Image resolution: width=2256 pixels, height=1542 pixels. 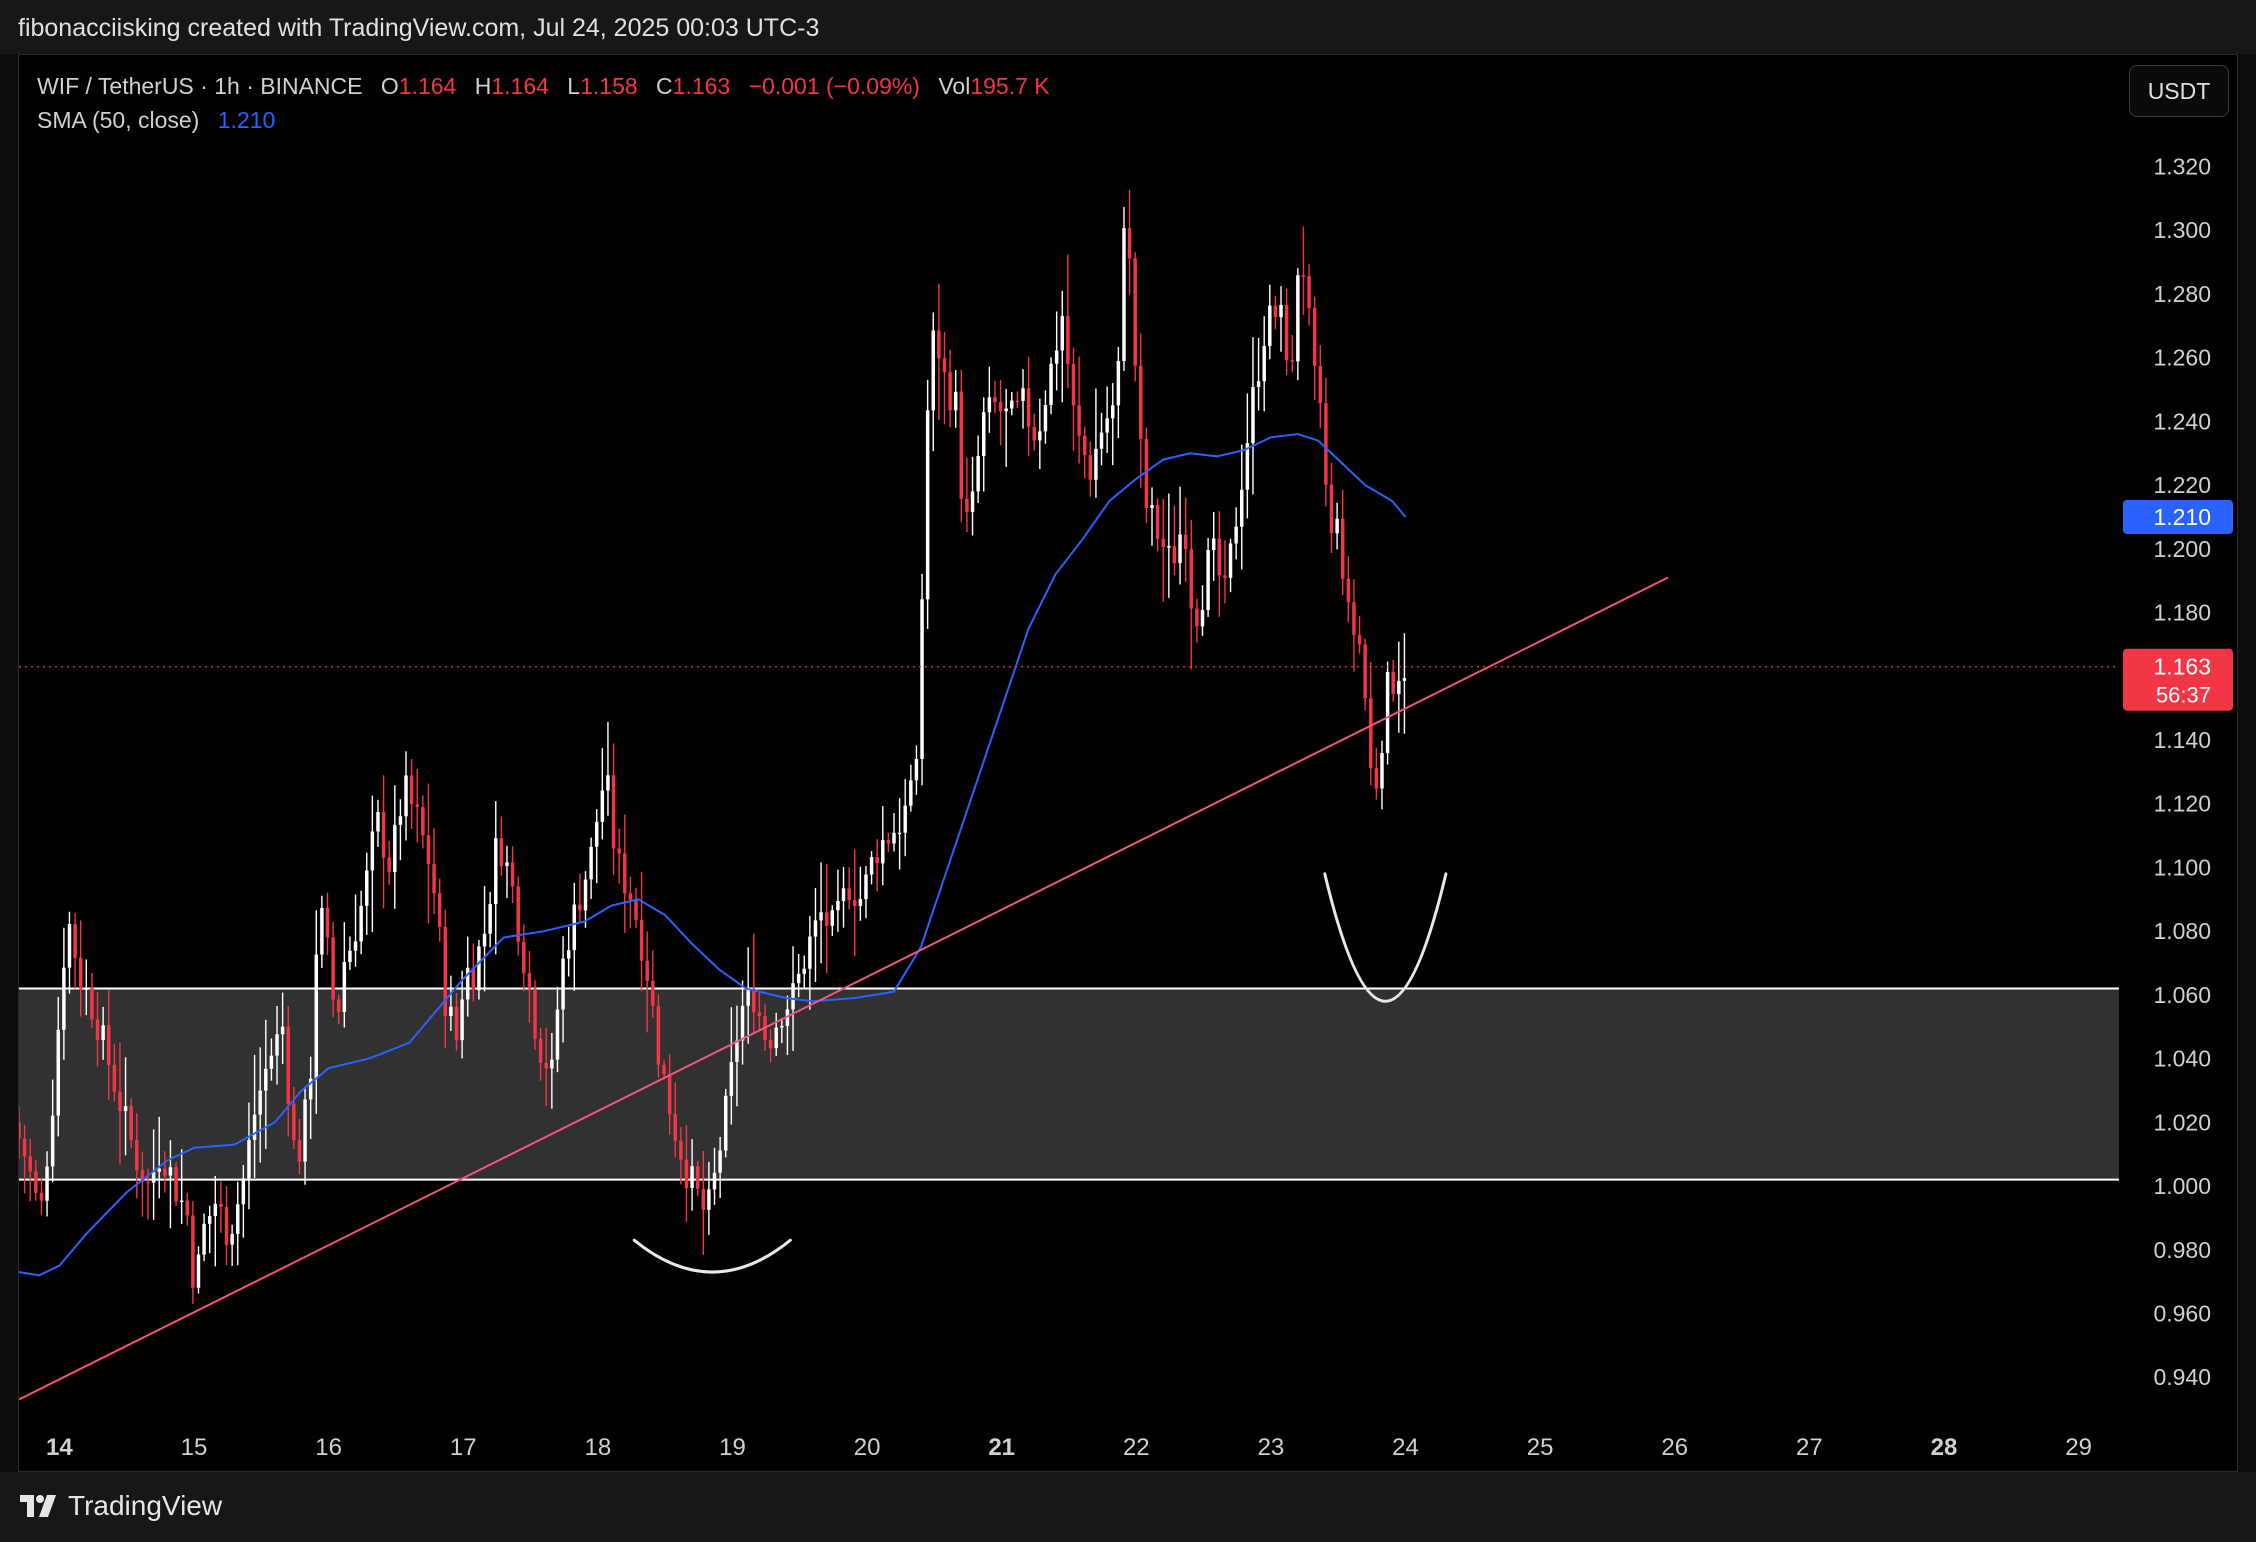 What do you see at coordinates (121, 1506) in the screenshot?
I see `tradingview-brand: TradingView` at bounding box center [121, 1506].